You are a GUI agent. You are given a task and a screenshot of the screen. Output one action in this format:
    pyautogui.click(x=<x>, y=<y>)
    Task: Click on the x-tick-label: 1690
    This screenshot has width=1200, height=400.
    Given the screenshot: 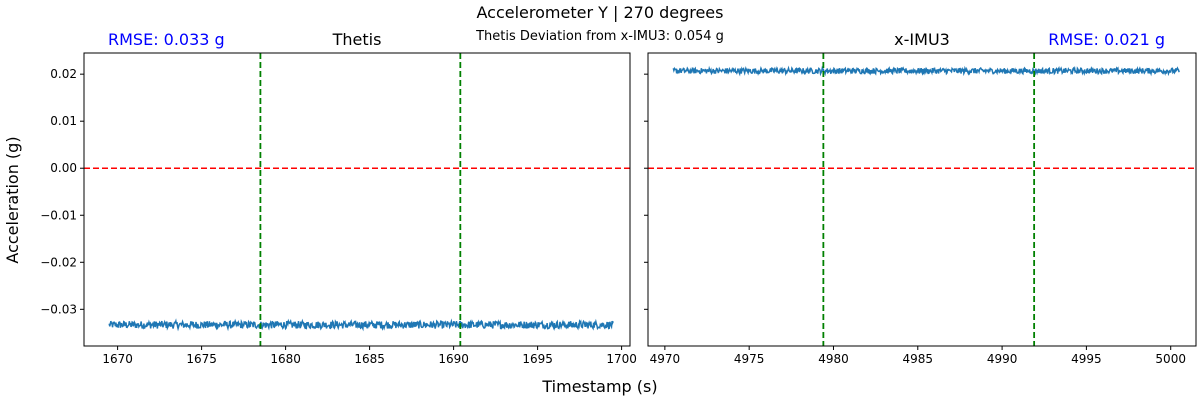 What is the action you would take?
    pyautogui.click(x=453, y=359)
    